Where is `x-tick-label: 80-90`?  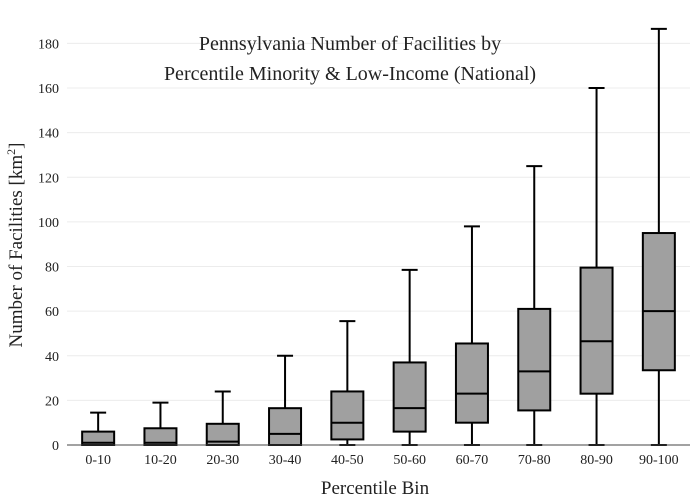
x-tick-label: 80-90 is located at coordinates (596, 460).